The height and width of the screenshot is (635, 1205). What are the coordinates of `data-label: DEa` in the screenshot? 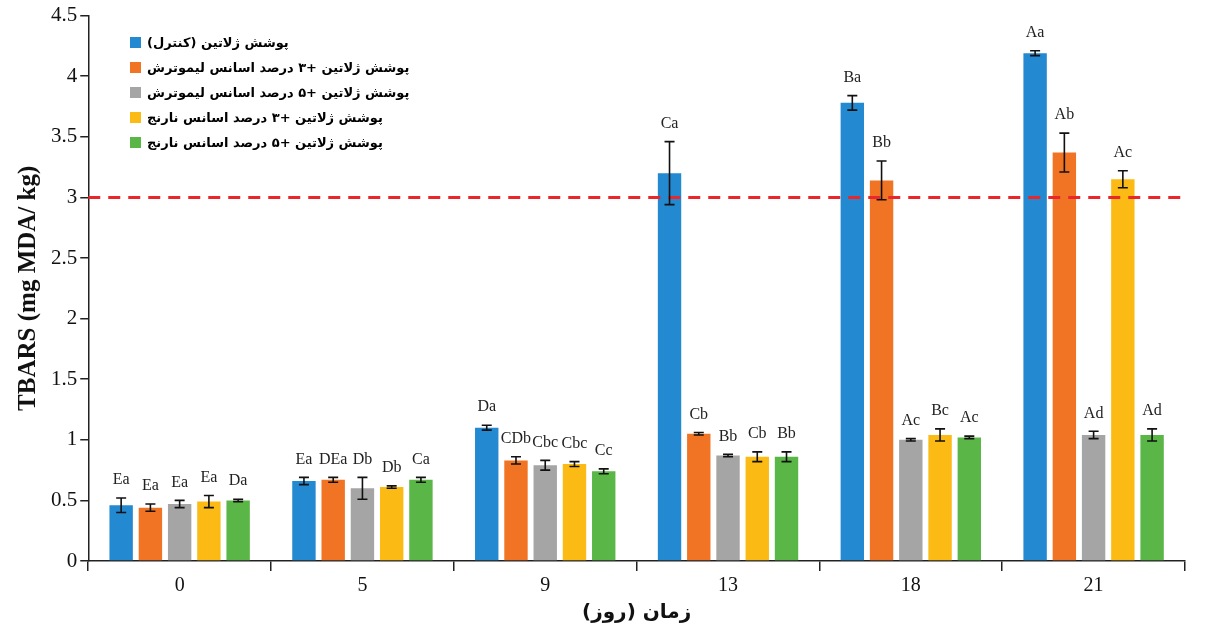 It's located at (333, 458).